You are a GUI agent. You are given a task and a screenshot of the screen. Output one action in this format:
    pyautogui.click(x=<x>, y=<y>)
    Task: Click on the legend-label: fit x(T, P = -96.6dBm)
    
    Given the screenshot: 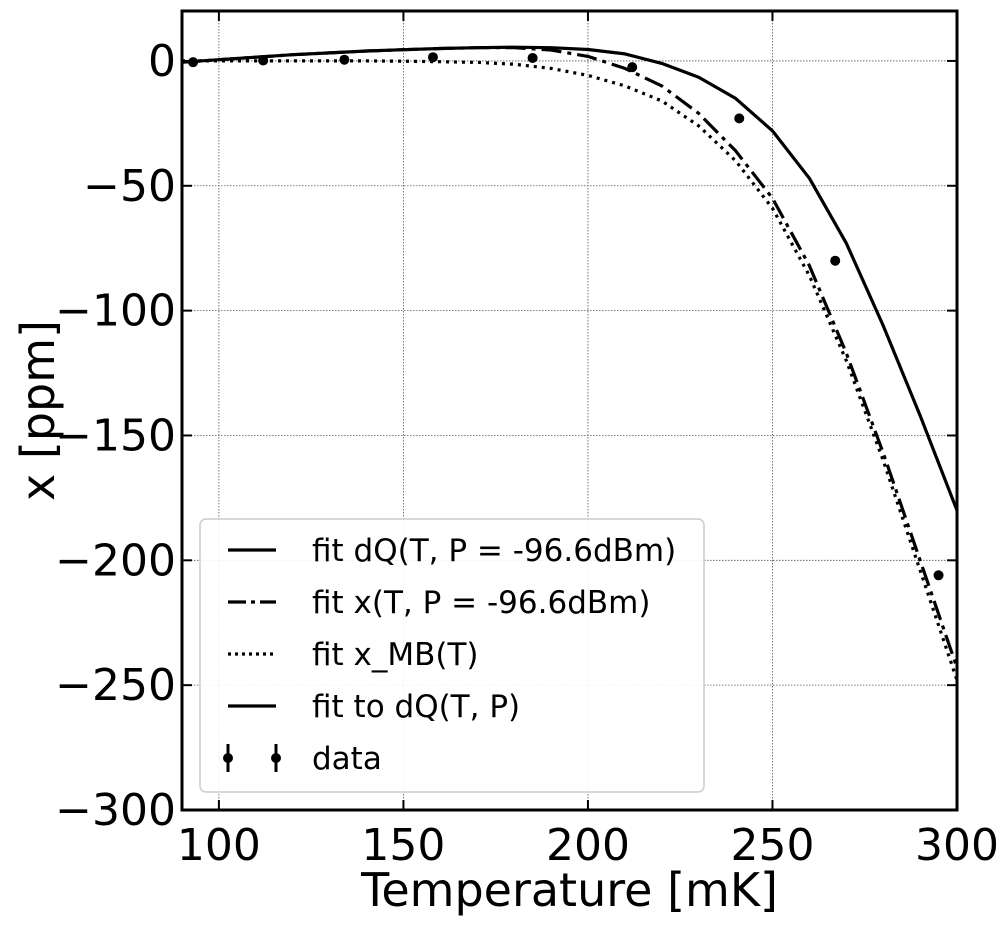 What is the action you would take?
    pyautogui.click(x=481, y=603)
    